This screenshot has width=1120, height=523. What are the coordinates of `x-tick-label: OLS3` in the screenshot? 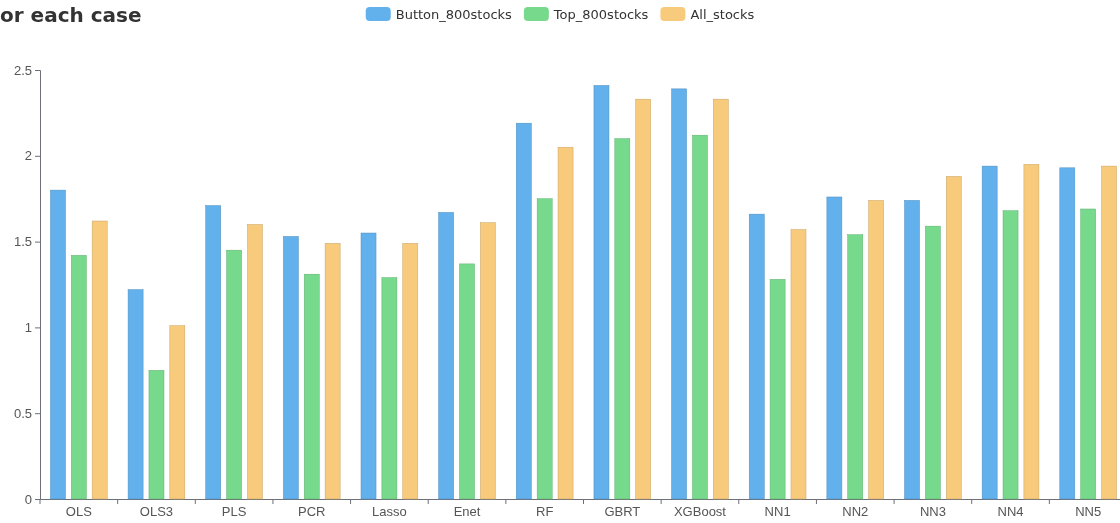 It's located at (156, 512).